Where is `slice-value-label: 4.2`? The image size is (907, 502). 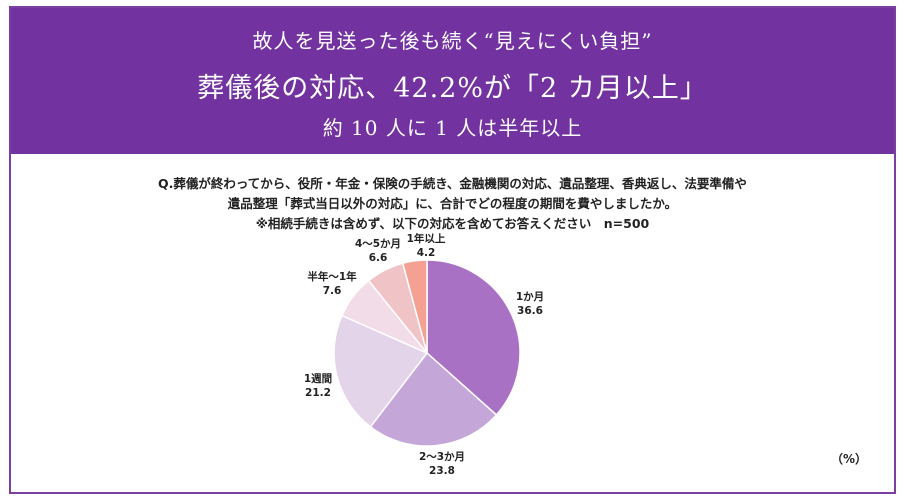 slice-value-label: 4.2 is located at coordinates (426, 253).